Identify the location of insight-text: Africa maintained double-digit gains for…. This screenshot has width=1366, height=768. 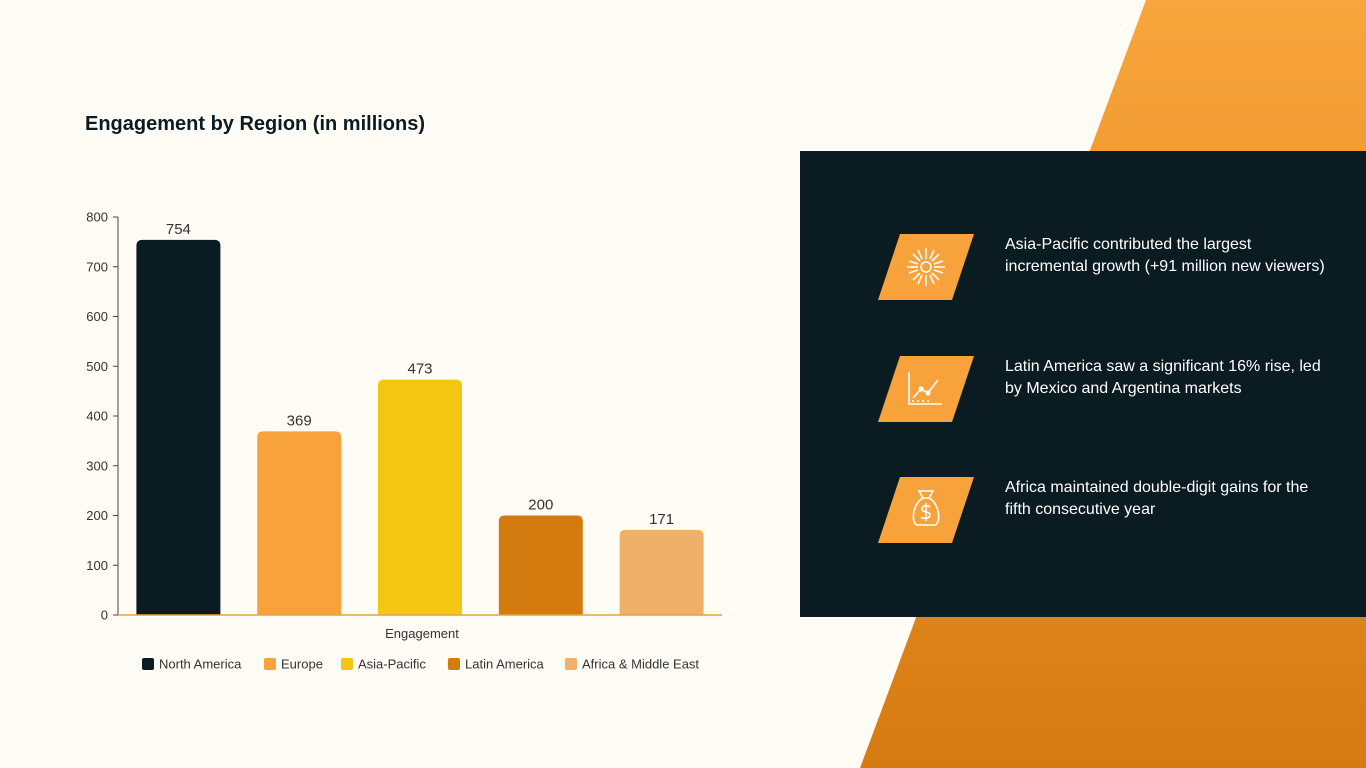
(1157, 498).